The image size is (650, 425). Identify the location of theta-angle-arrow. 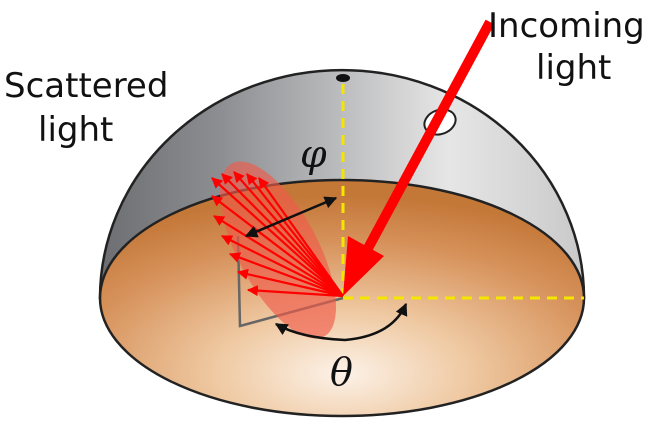
(341, 322).